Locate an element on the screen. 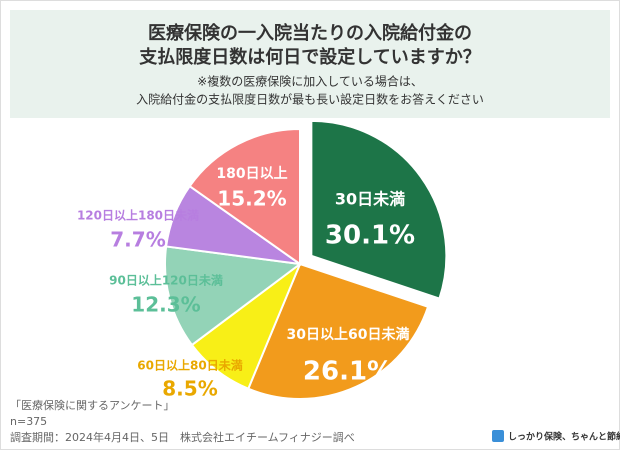 This screenshot has width=620, height=454. logo: しっかり保険、ちゃんと節約。 is located at coordinates (564, 437).